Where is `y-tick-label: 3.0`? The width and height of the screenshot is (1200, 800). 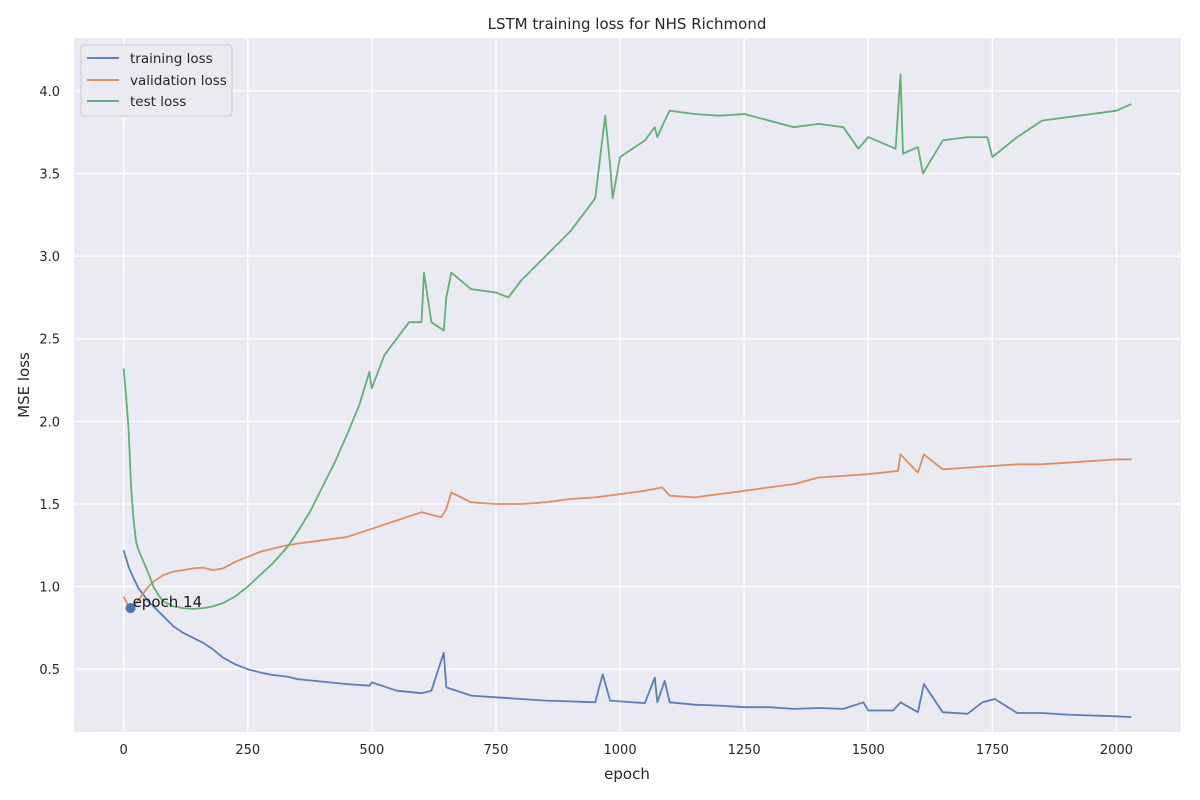
y-tick-label: 3.0 is located at coordinates (49, 257).